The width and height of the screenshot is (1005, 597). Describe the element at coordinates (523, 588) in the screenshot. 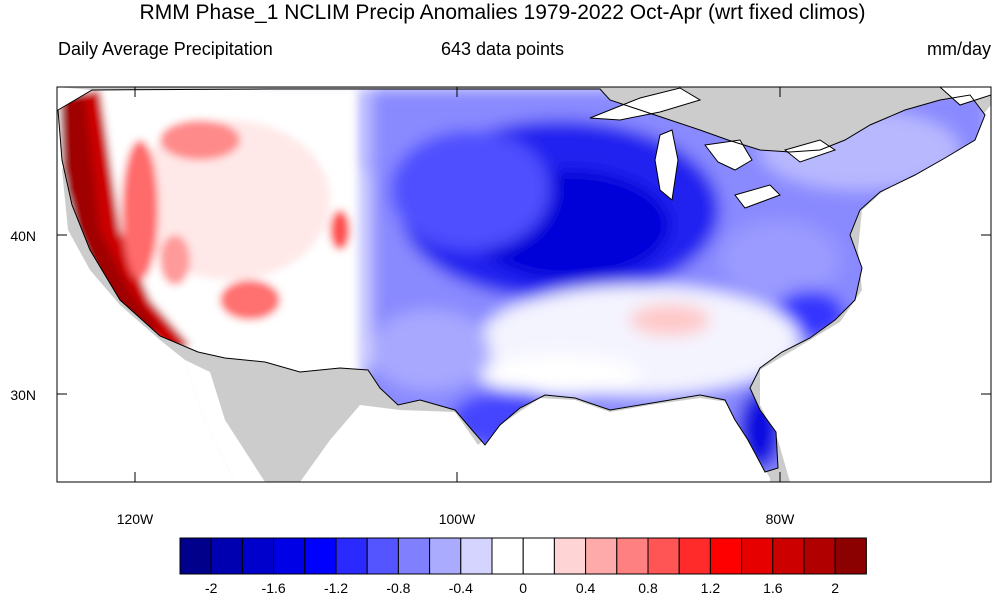

I see `colorbar-label: 0` at that location.